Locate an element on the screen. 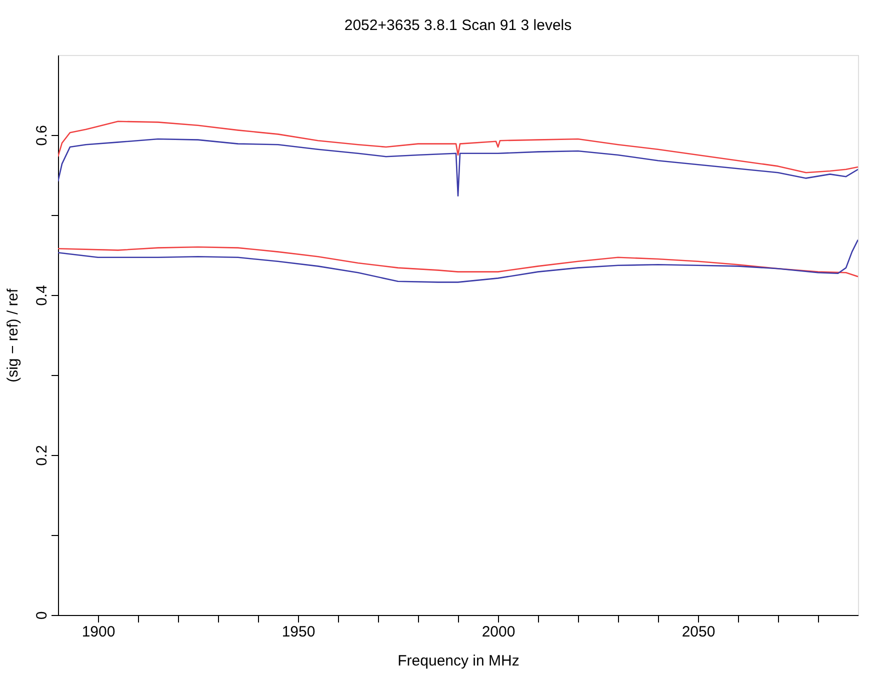 This screenshot has height=690, width=878. y-tick-label: 0.6 is located at coordinates (42, 135).